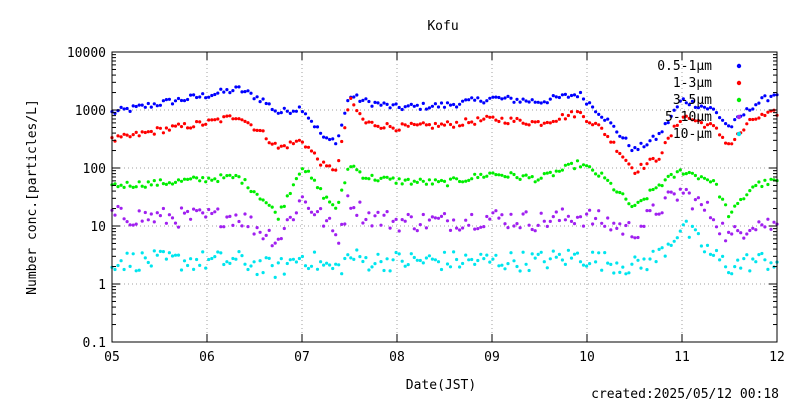 The image size is (800, 400). Describe the element at coordinates (94, 169) in the screenshot. I see `y-tick-label: 100` at that location.